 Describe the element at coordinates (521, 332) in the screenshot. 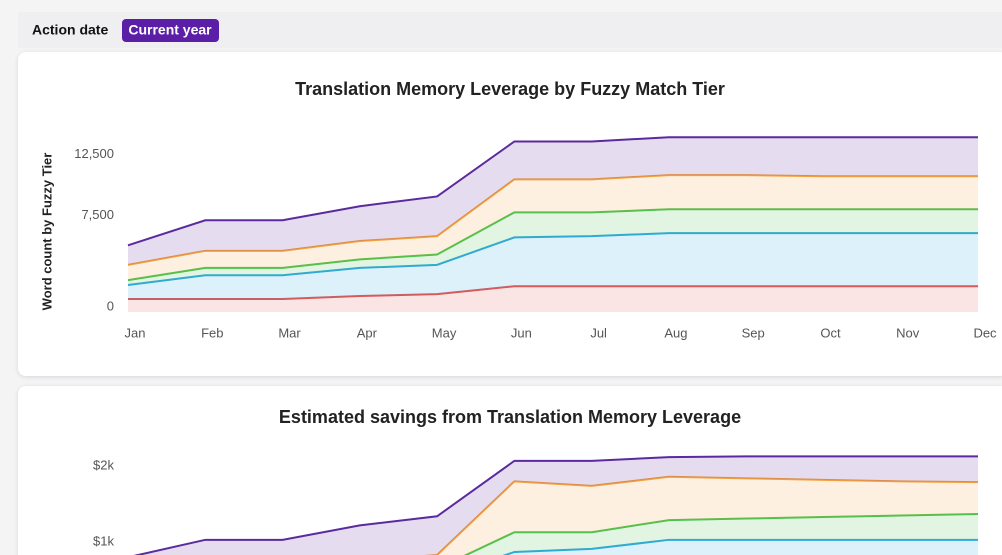

I see `x-tick-label: Jun` at that location.